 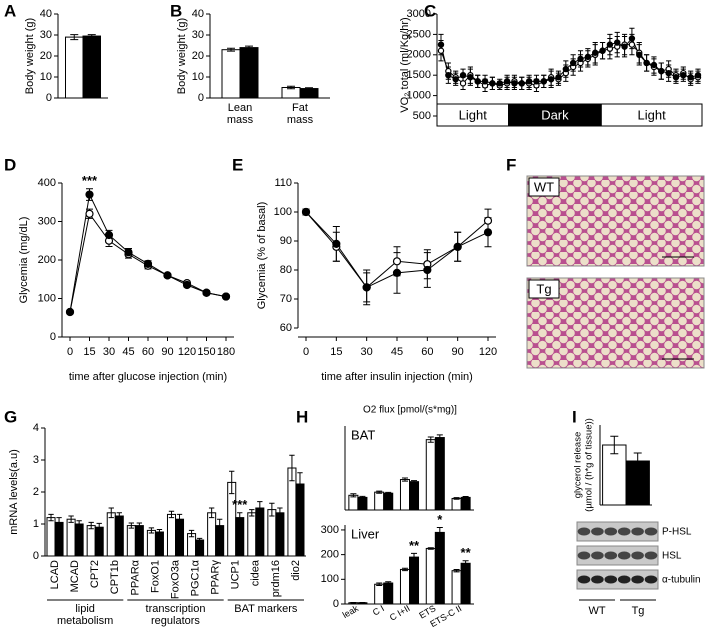 What do you see at coordinates (330, 530) in the screenshot?
I see `y-tick-label: 300` at bounding box center [330, 530].